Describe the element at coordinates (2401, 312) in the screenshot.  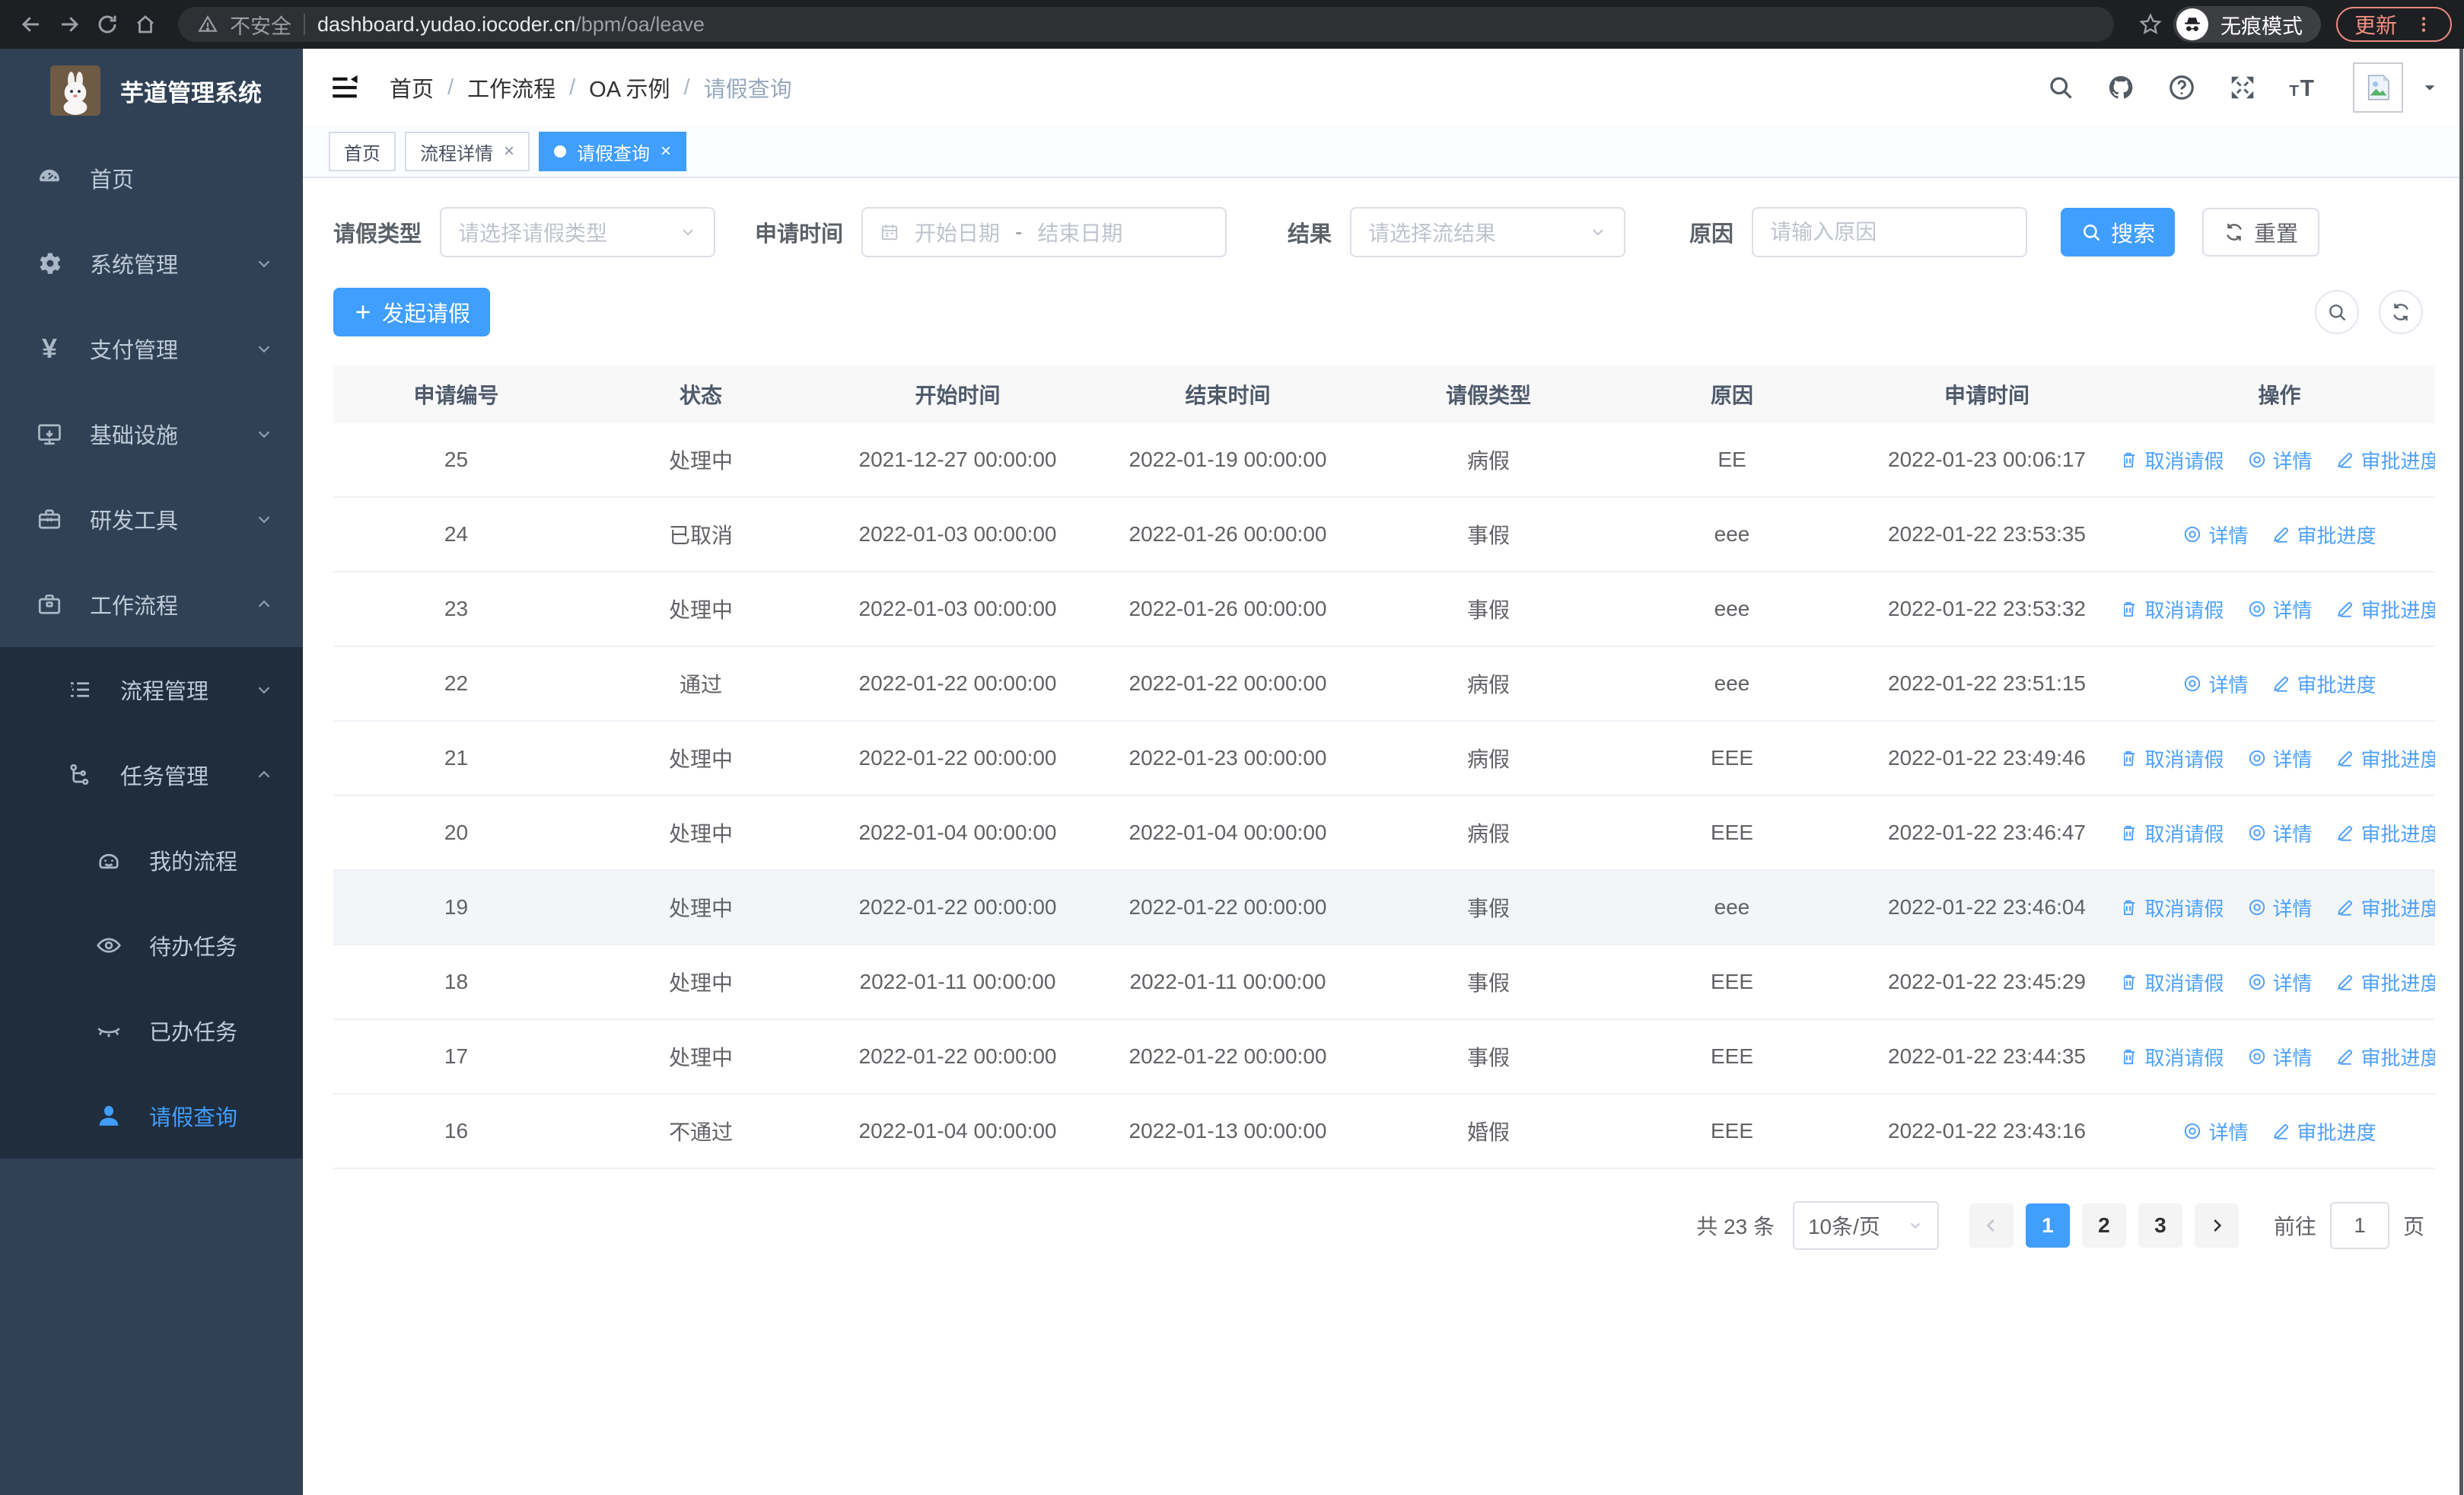
I see `refresh-table-button` at that location.